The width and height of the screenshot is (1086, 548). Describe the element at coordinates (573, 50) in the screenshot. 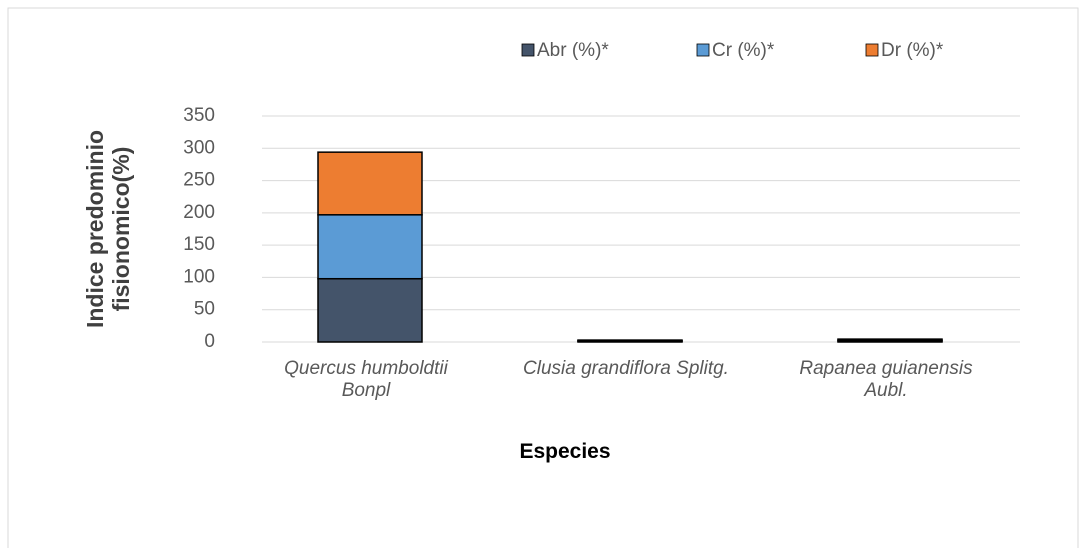

I see `legend-label: Abr (%)*` at that location.